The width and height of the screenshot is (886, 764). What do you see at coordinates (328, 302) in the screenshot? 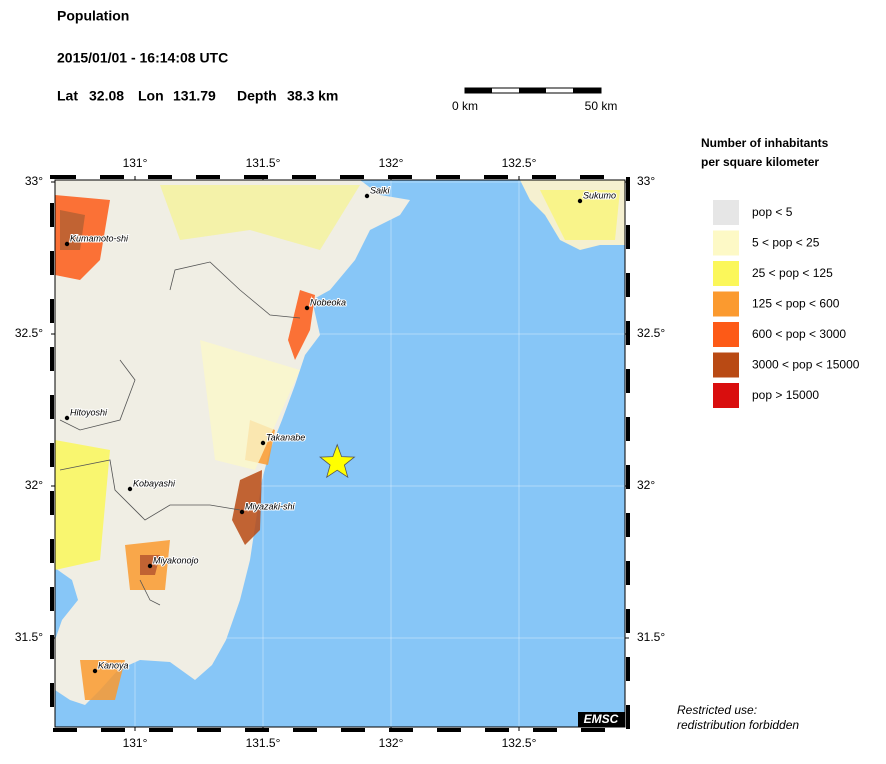
I see `city-label: Nobeoka` at bounding box center [328, 302].